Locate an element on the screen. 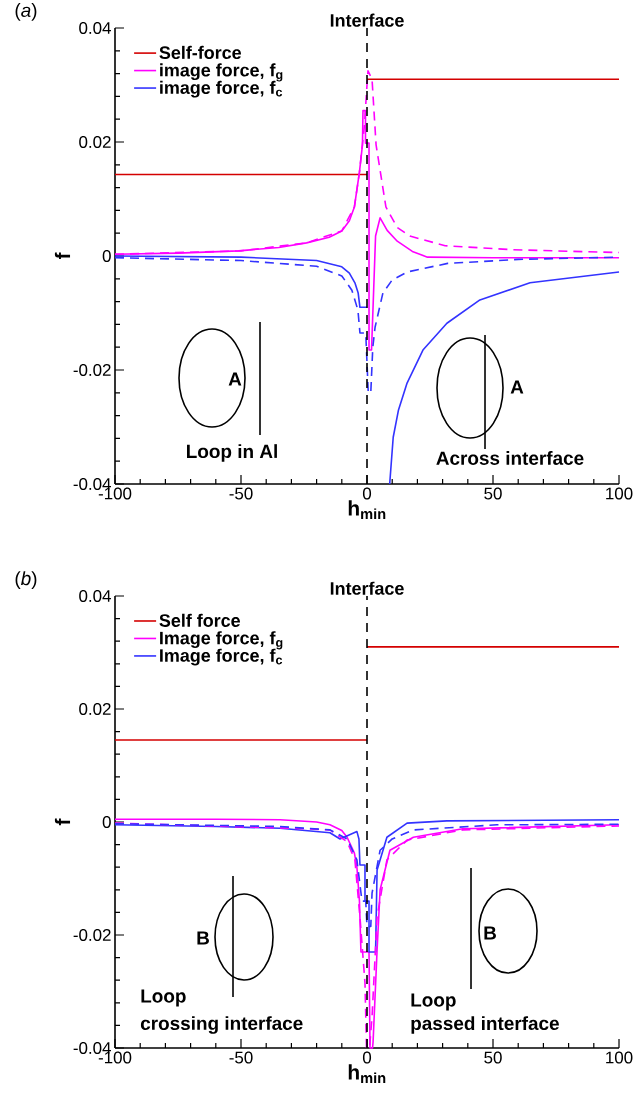  annotation: Loop in Al is located at coordinates (232, 453).